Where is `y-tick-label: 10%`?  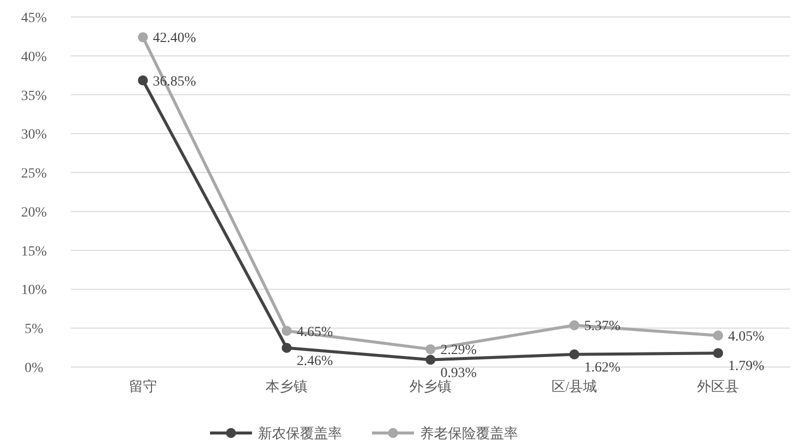
y-tick-label: 10% is located at coordinates (34, 290).